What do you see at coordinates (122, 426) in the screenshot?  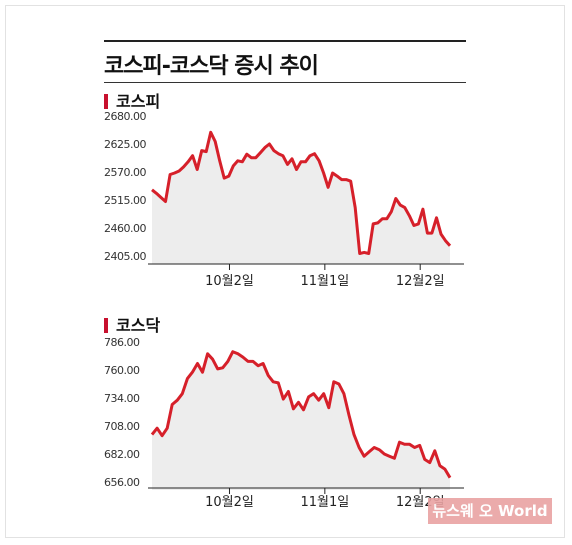 I see `y-tick-label: 708.00` at bounding box center [122, 426].